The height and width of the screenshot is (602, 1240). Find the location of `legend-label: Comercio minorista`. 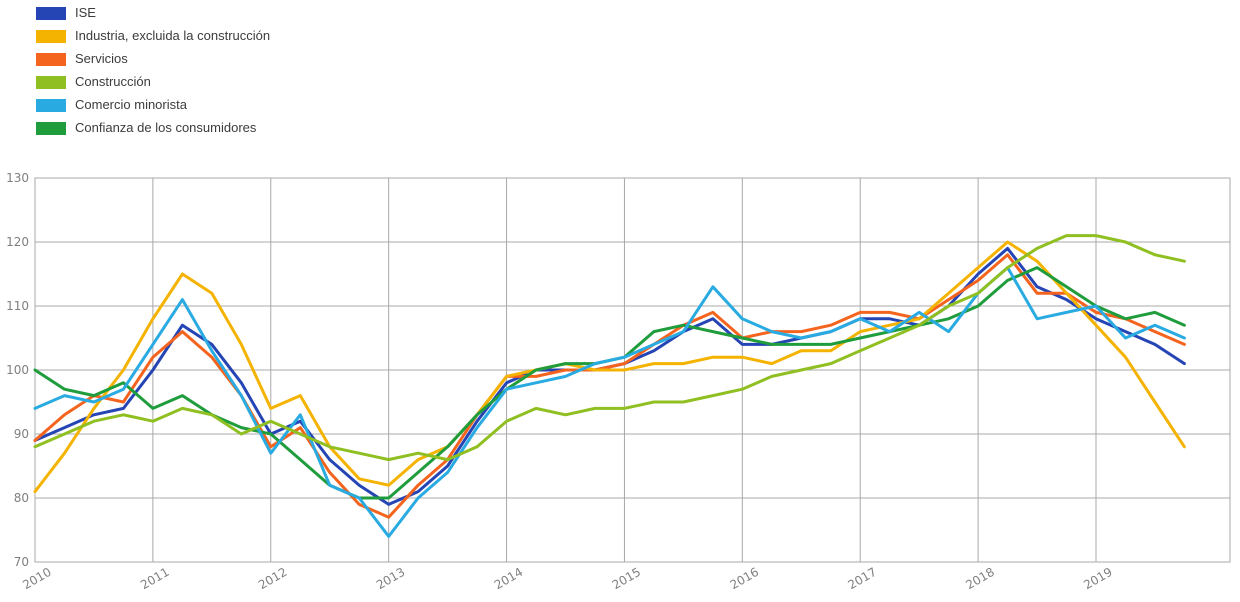

legend-label: Comercio minorista is located at coordinates (131, 104).